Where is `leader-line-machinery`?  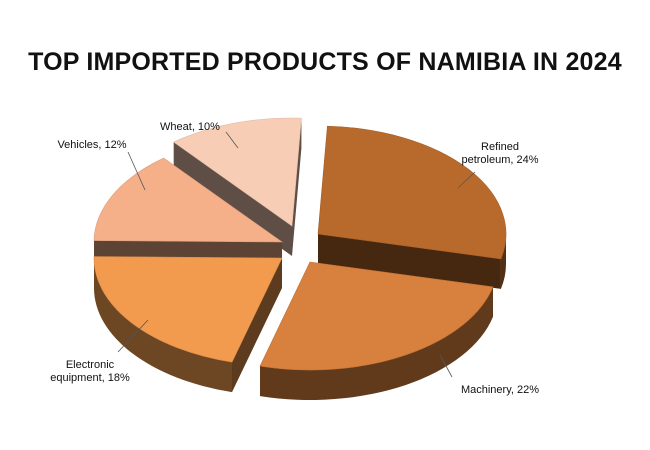
leader-line-machinery is located at coordinates (446, 366).